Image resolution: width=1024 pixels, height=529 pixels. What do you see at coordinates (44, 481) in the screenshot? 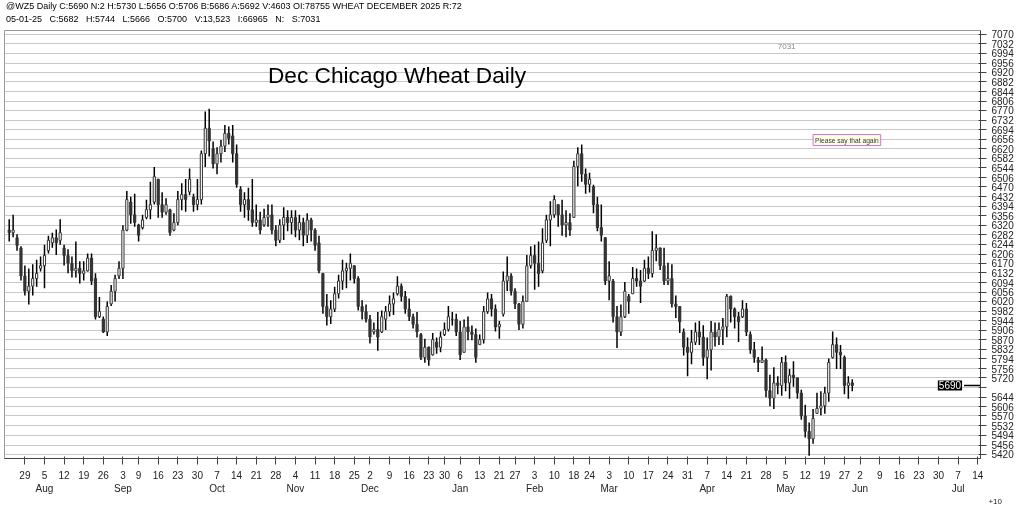
I see `x-tick-label: 5 Aug` at bounding box center [44, 481].